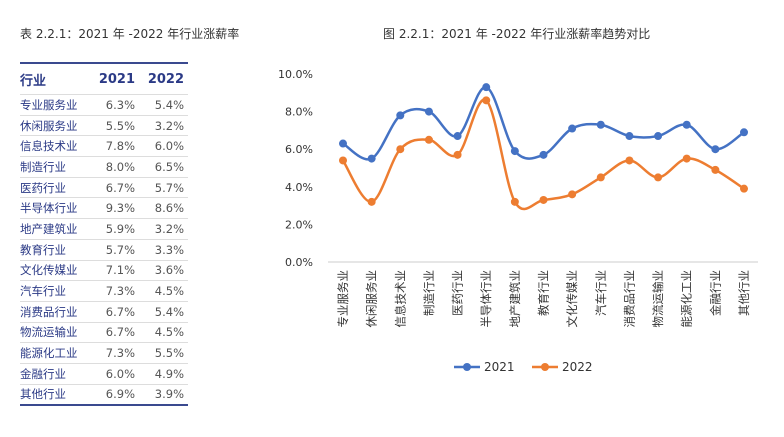 Image resolution: width=784 pixels, height=437 pixels. Describe the element at coordinates (55, 208) in the screenshot. I see `industry-cell: 半导体行业` at that location.